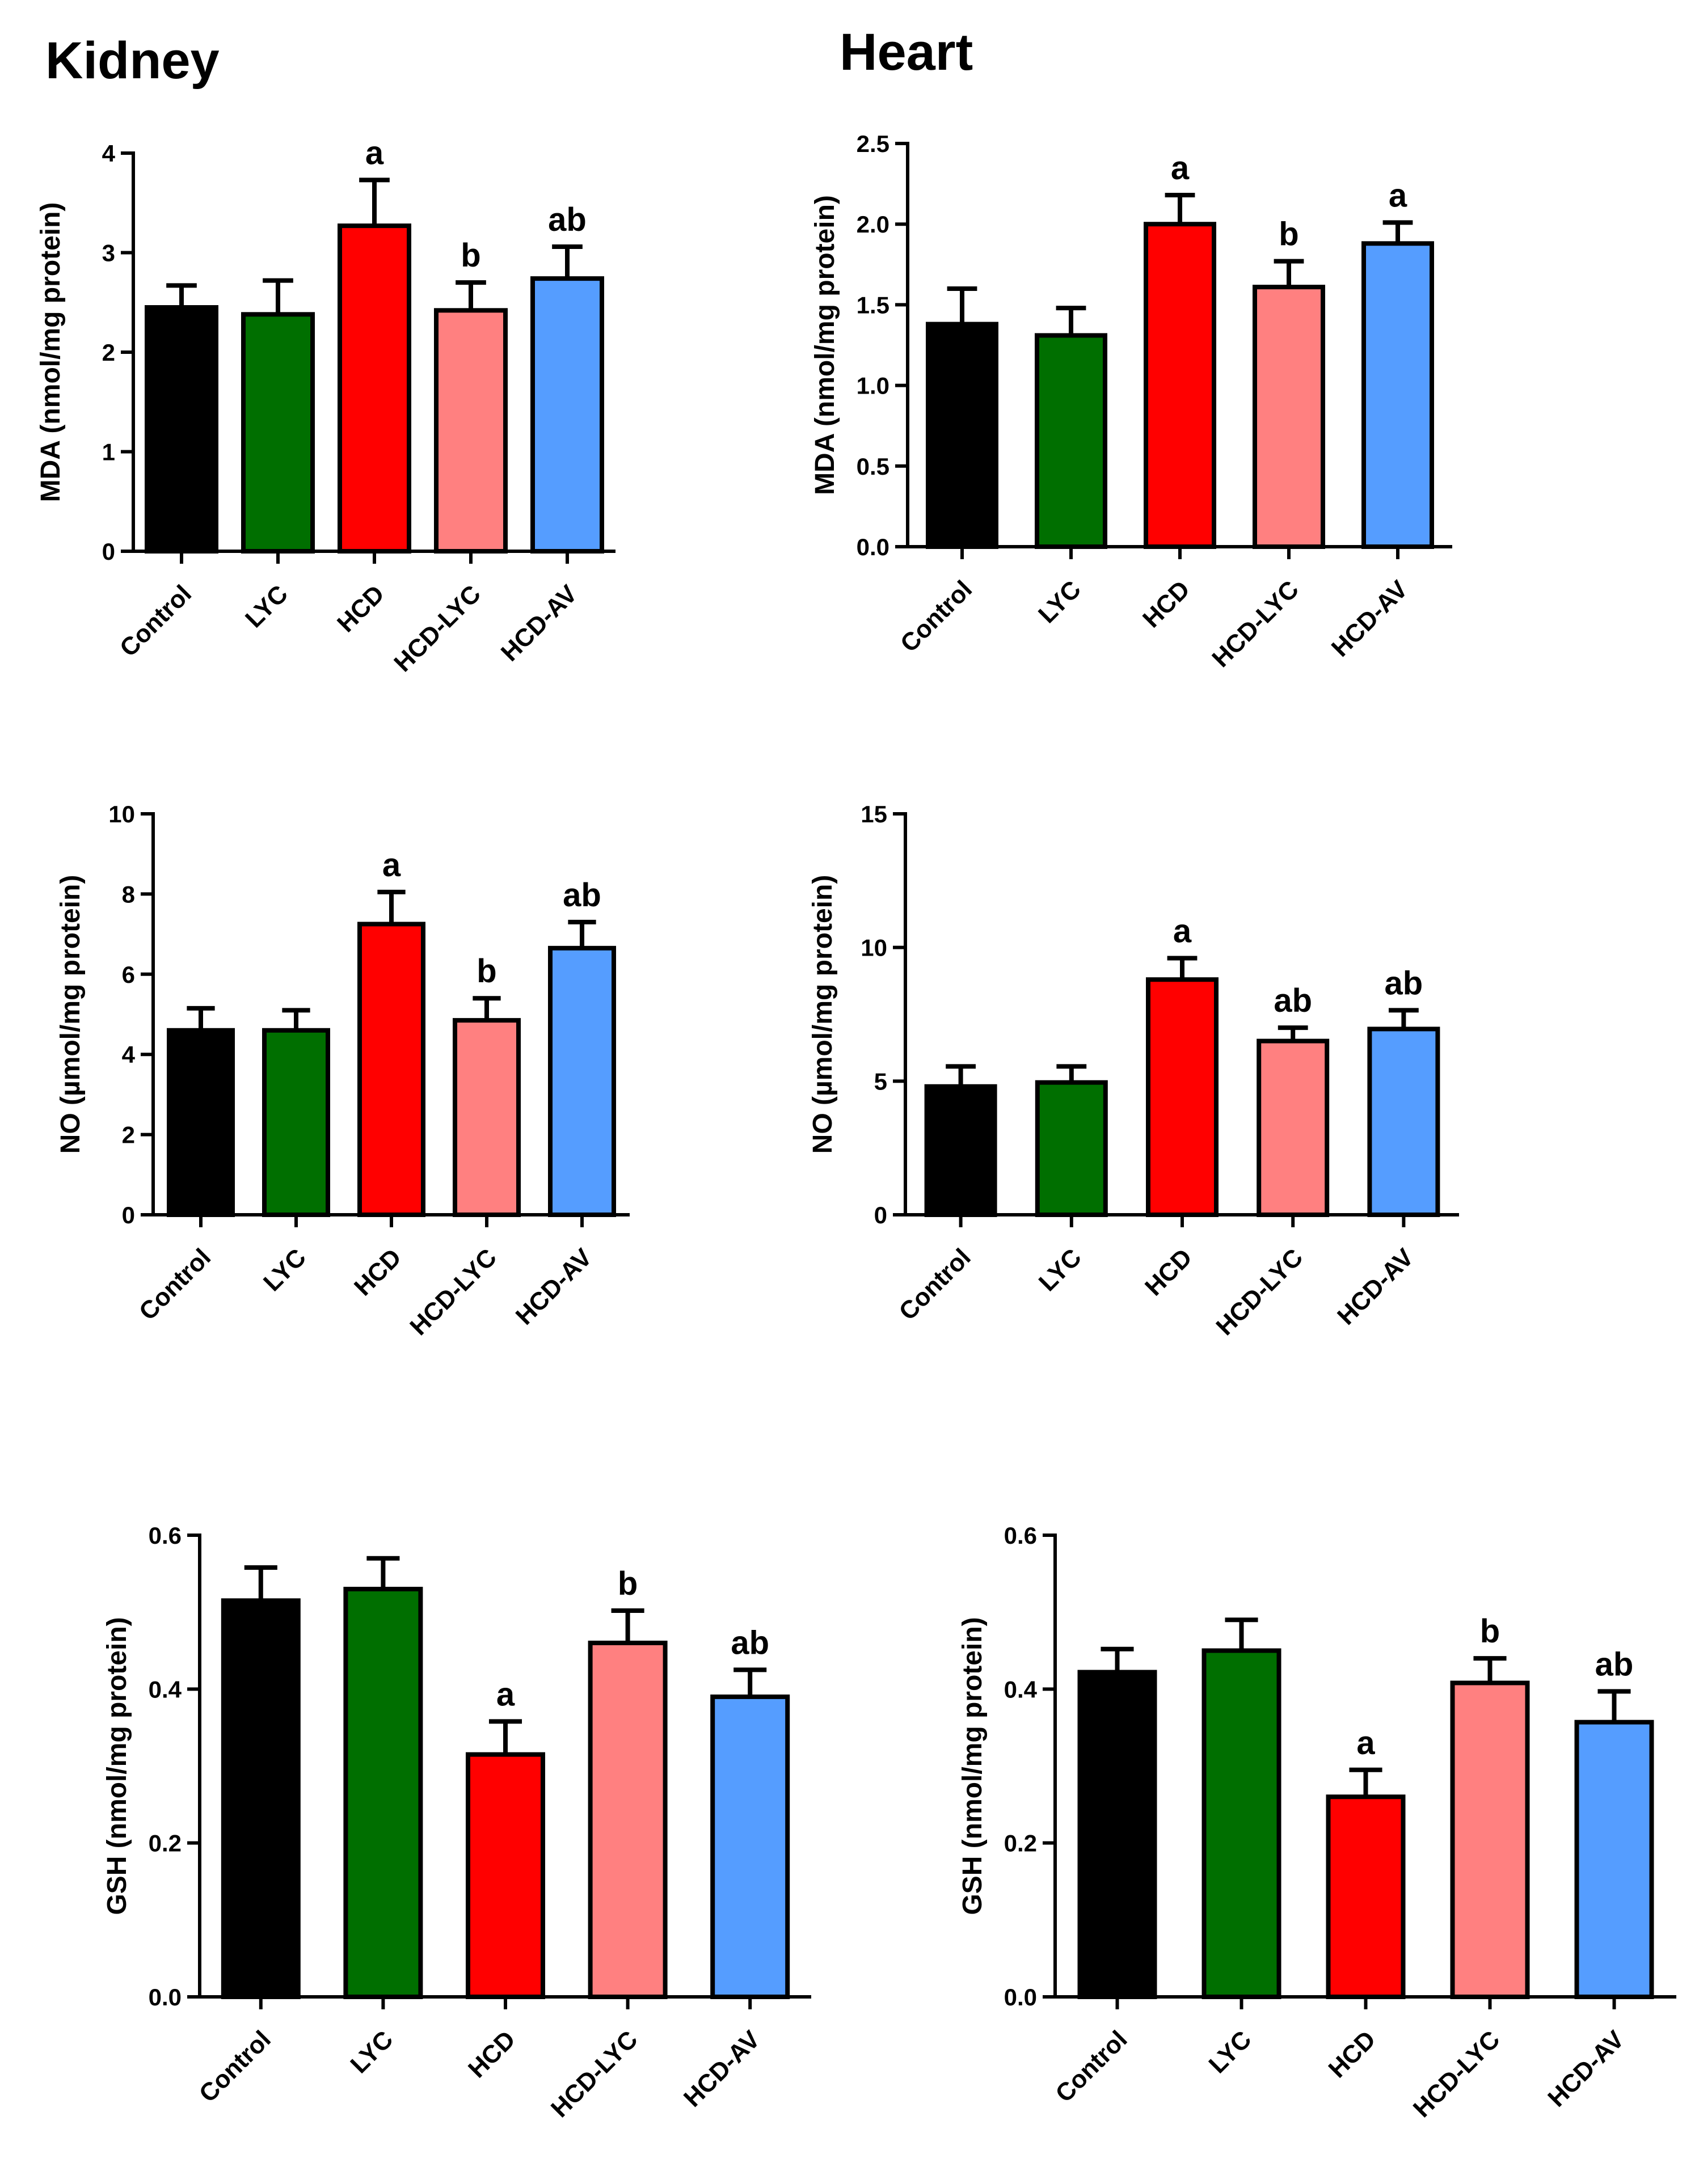  What do you see at coordinates (873, 305) in the screenshot?
I see `y-tick-label: 1.5` at bounding box center [873, 305].